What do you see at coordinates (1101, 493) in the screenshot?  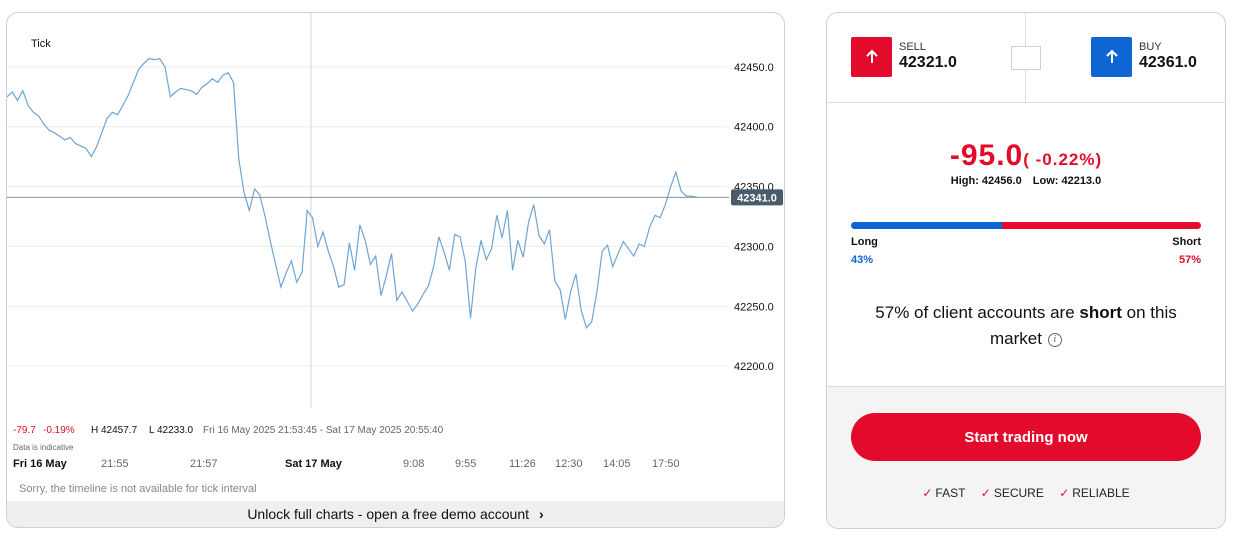 I see `feature-label: RELIABLE` at bounding box center [1101, 493].